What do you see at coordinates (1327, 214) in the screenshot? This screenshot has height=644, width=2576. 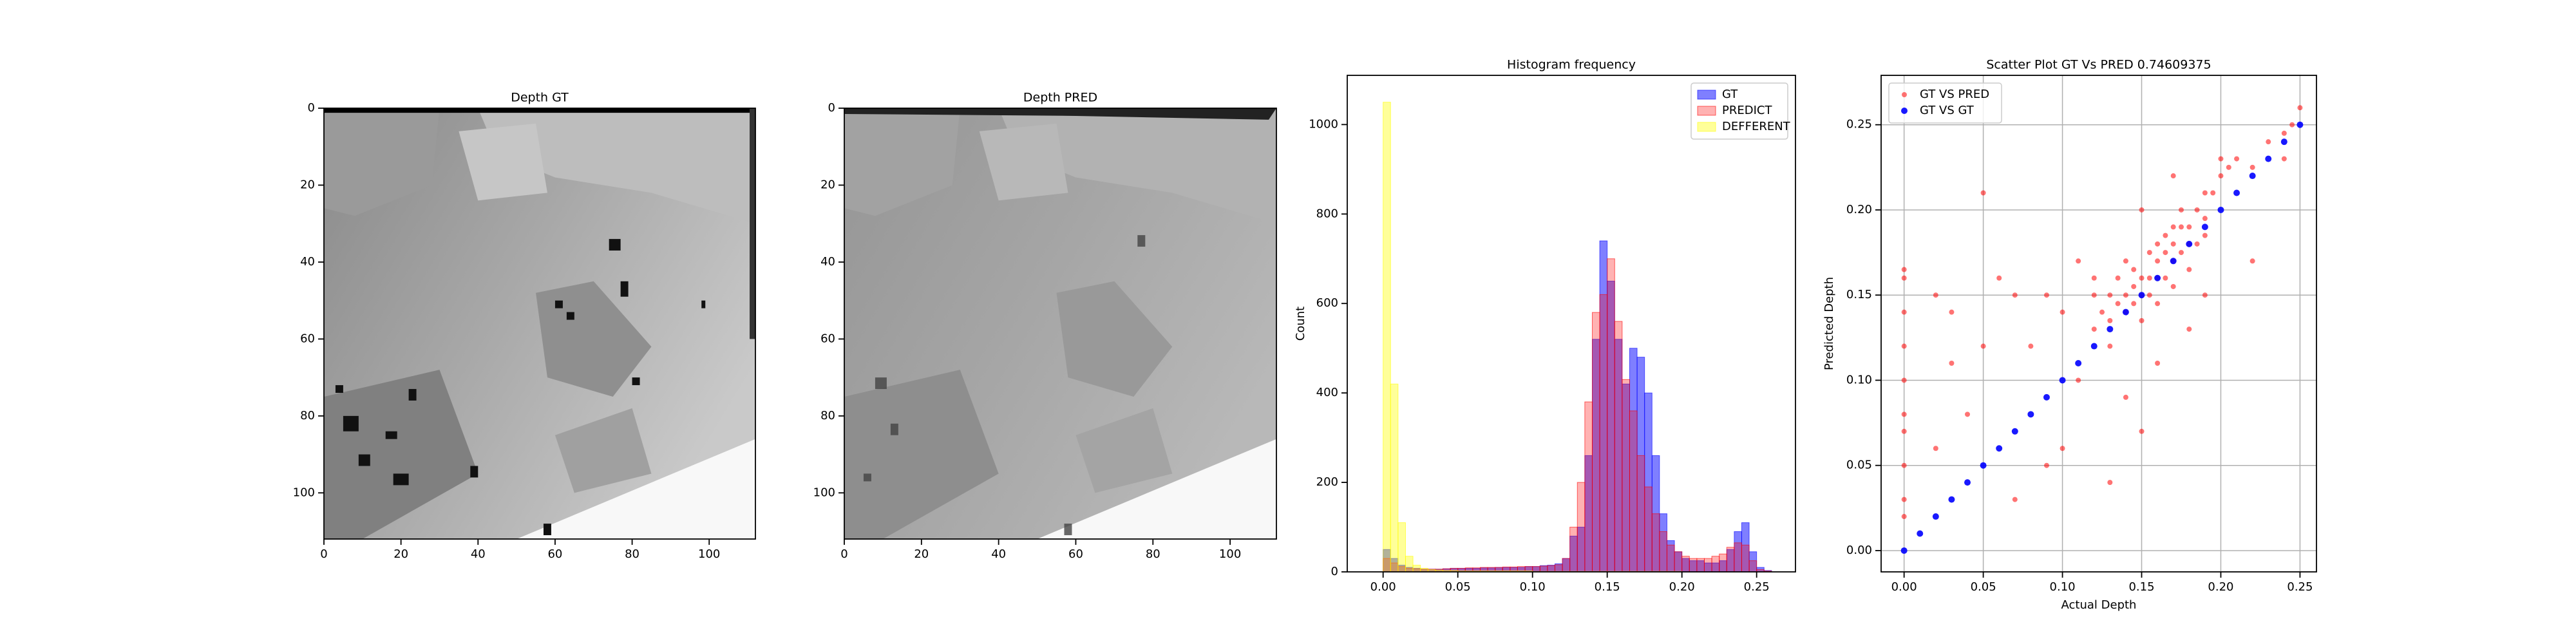 I see `y-tick-label: 800` at bounding box center [1327, 214].